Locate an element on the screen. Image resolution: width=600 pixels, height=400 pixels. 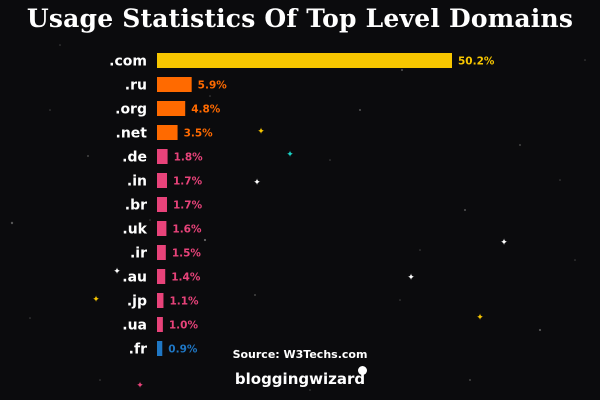
category-label: .de is located at coordinates (134, 158).